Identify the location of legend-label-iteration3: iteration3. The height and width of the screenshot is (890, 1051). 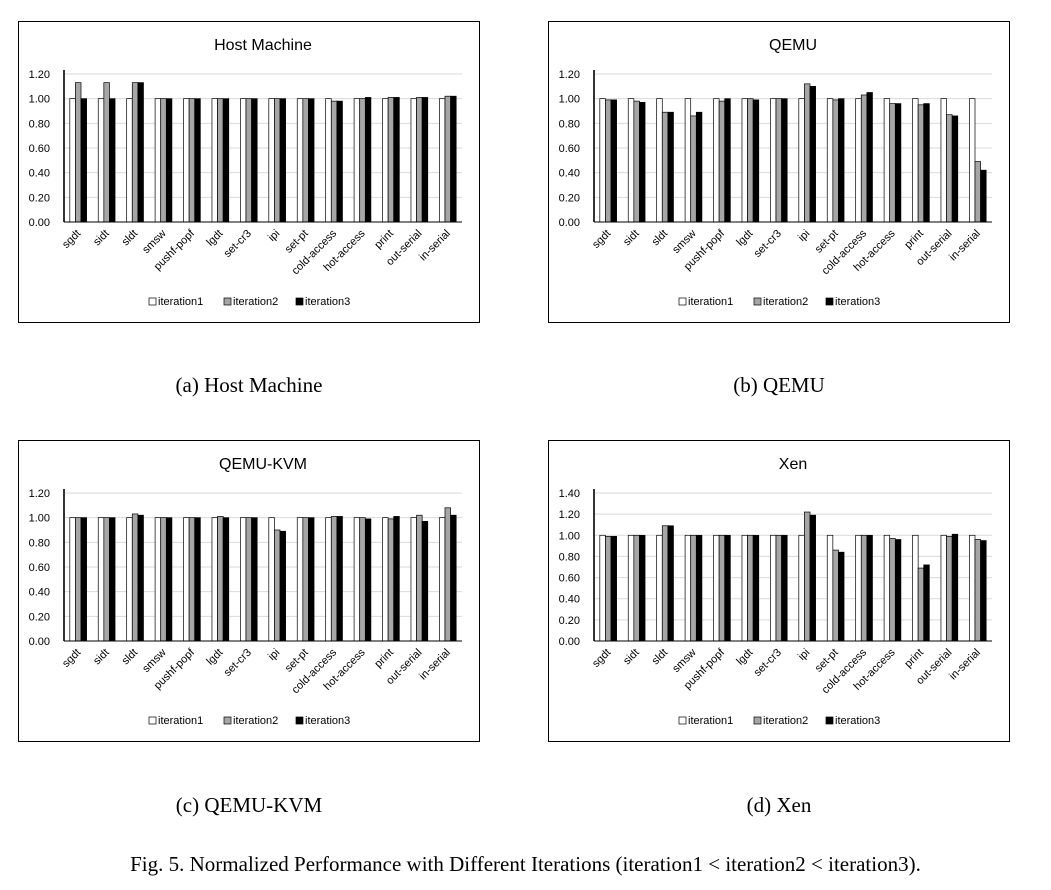
(857, 302).